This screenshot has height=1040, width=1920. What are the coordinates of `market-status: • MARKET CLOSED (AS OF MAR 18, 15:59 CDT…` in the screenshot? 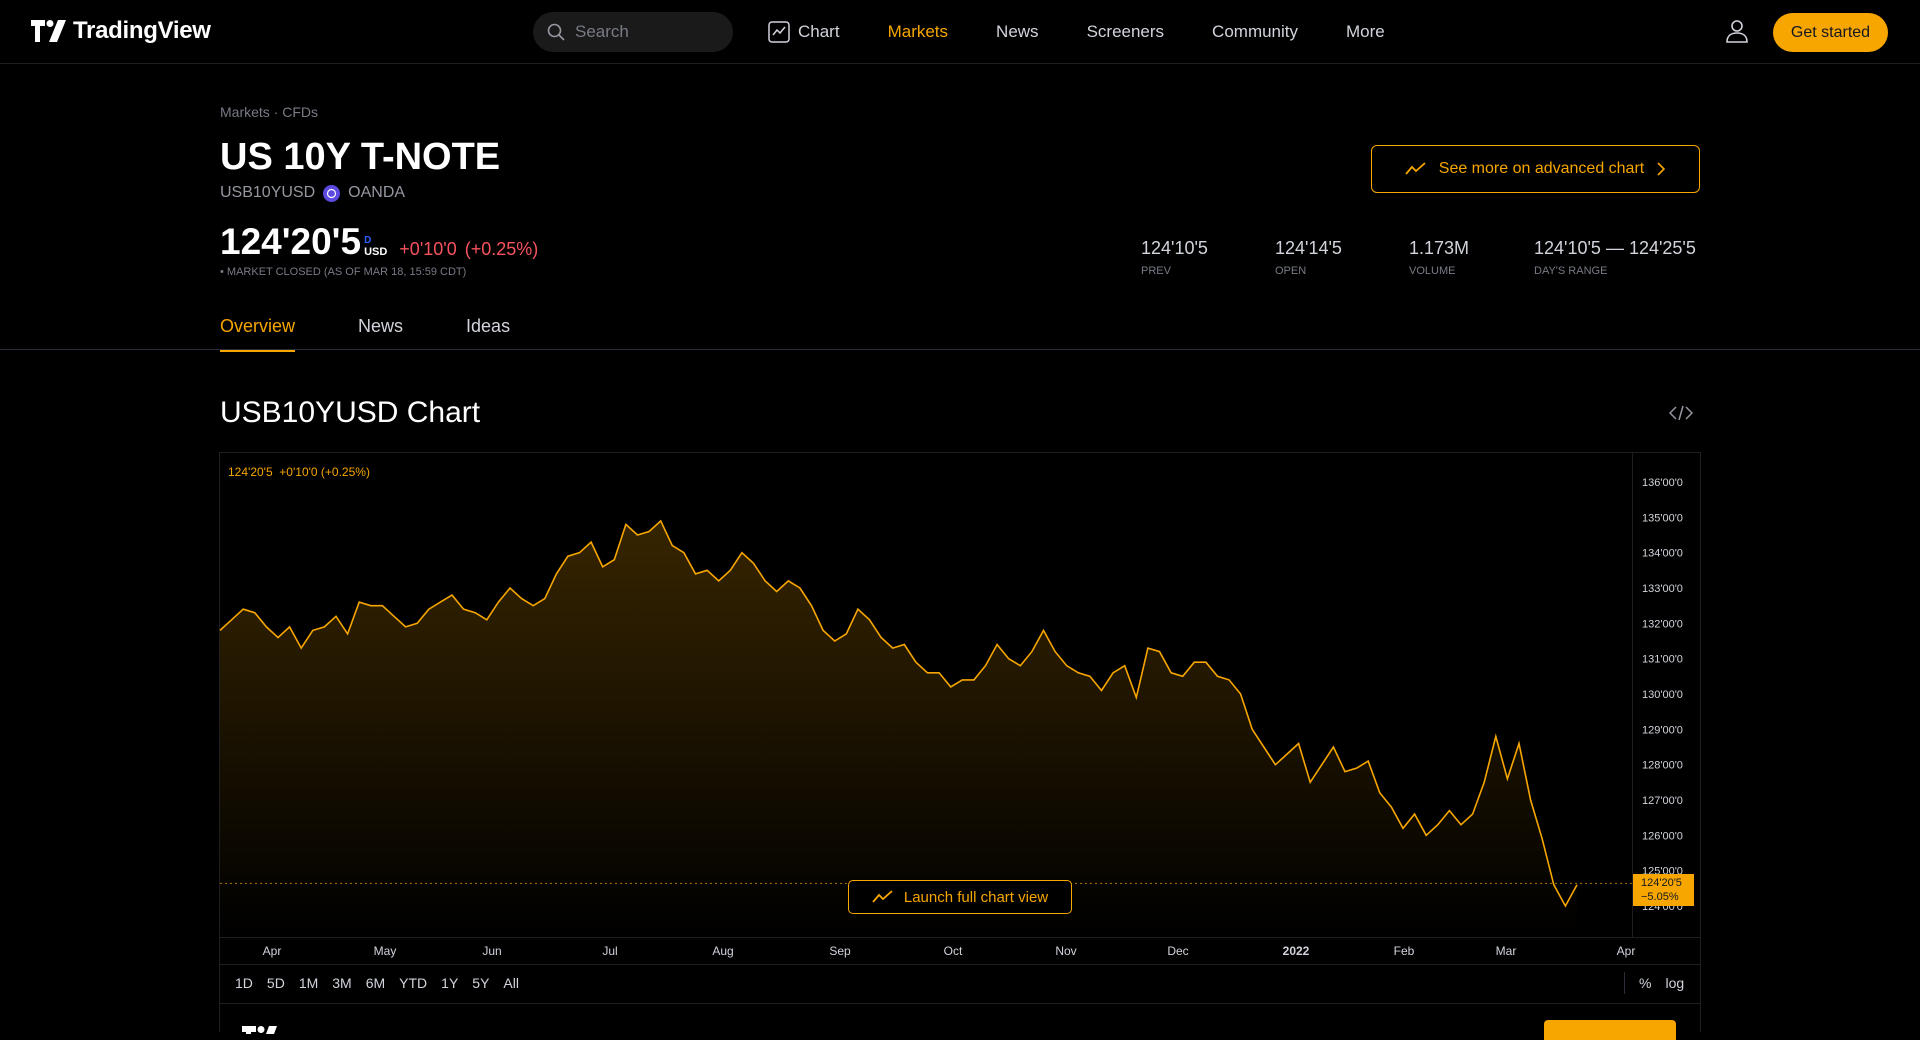 It's located at (343, 272).